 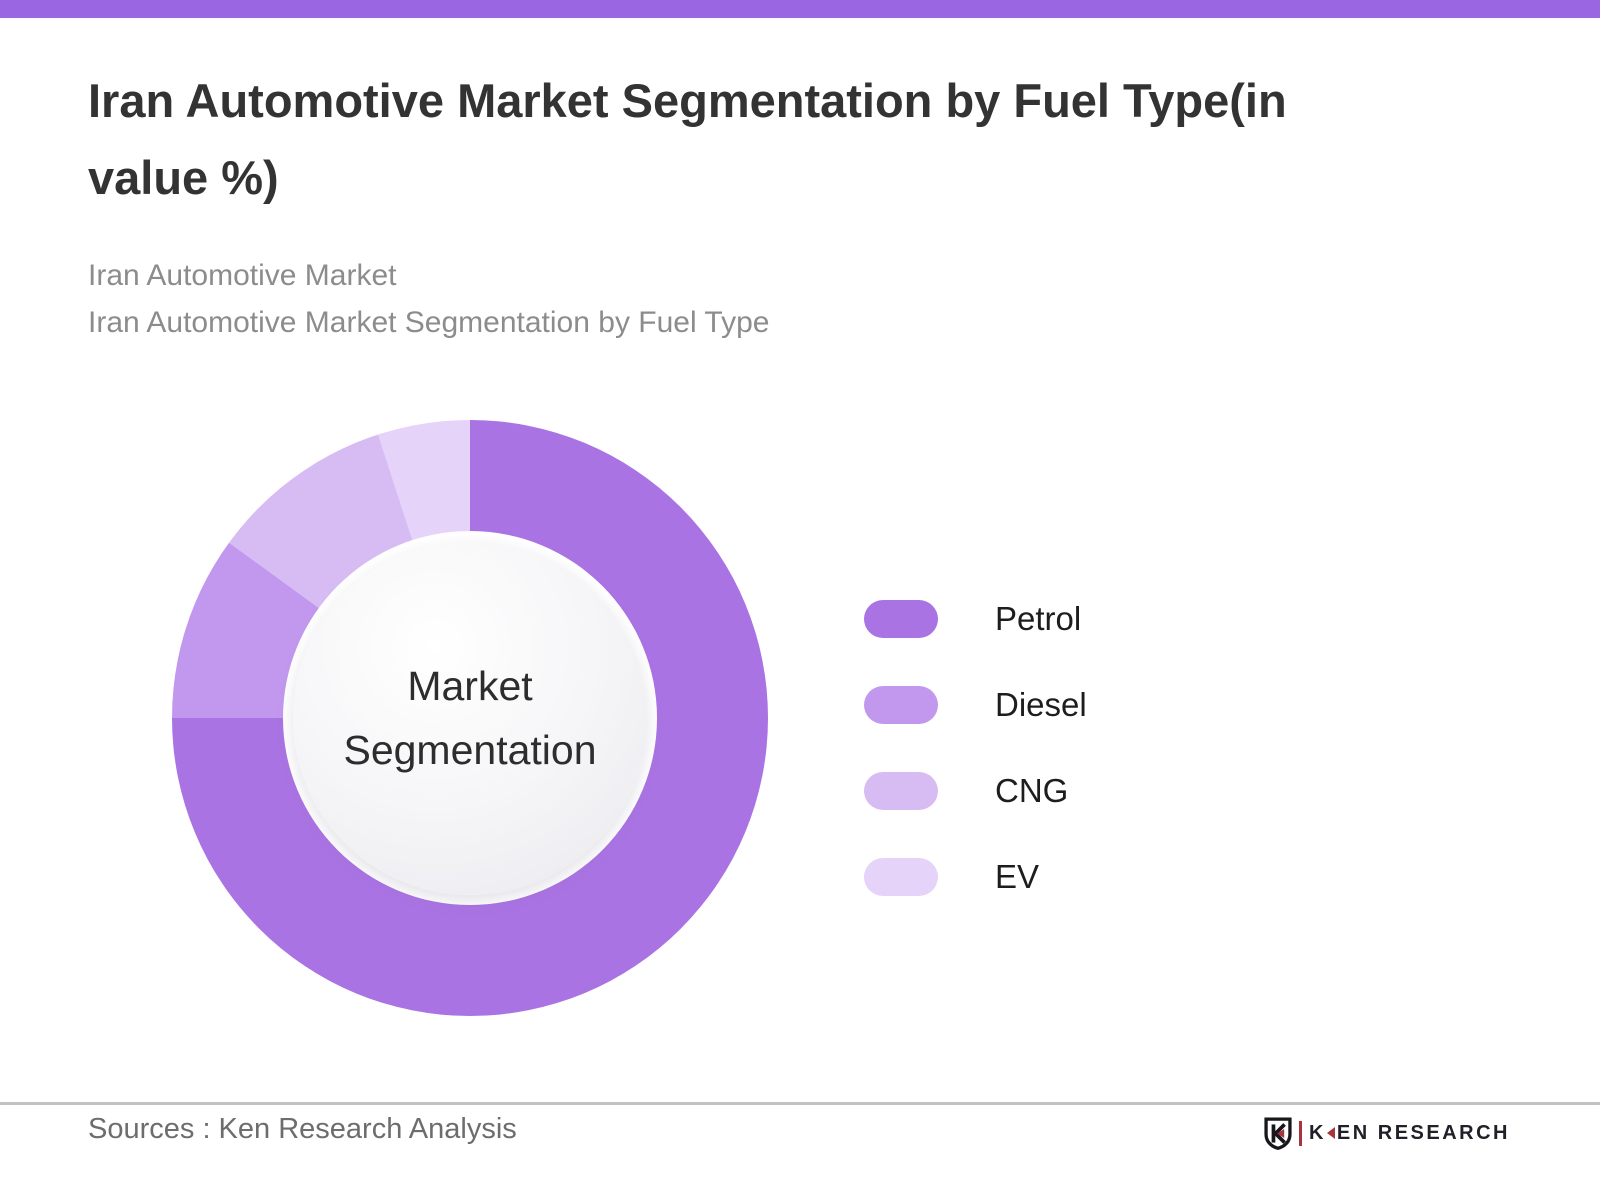 I want to click on top-accent-bar, so click(x=800, y=9).